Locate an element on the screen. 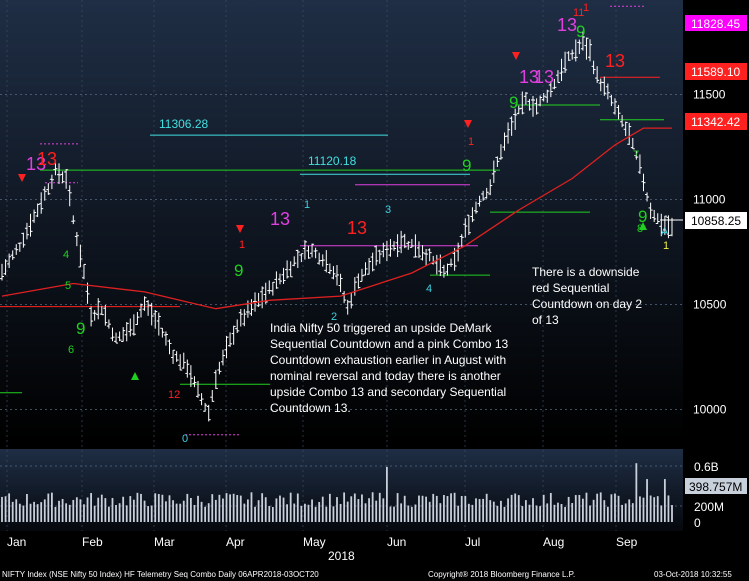 This screenshot has height=581, width=749. count-label: 7 is located at coordinates (636, 155).